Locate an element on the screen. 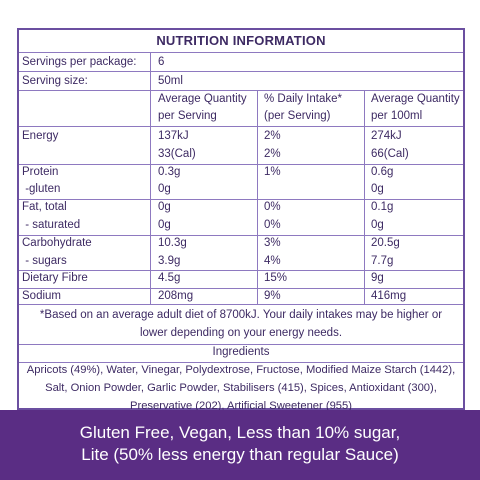  serving-size-value: 50ml is located at coordinates (170, 81).